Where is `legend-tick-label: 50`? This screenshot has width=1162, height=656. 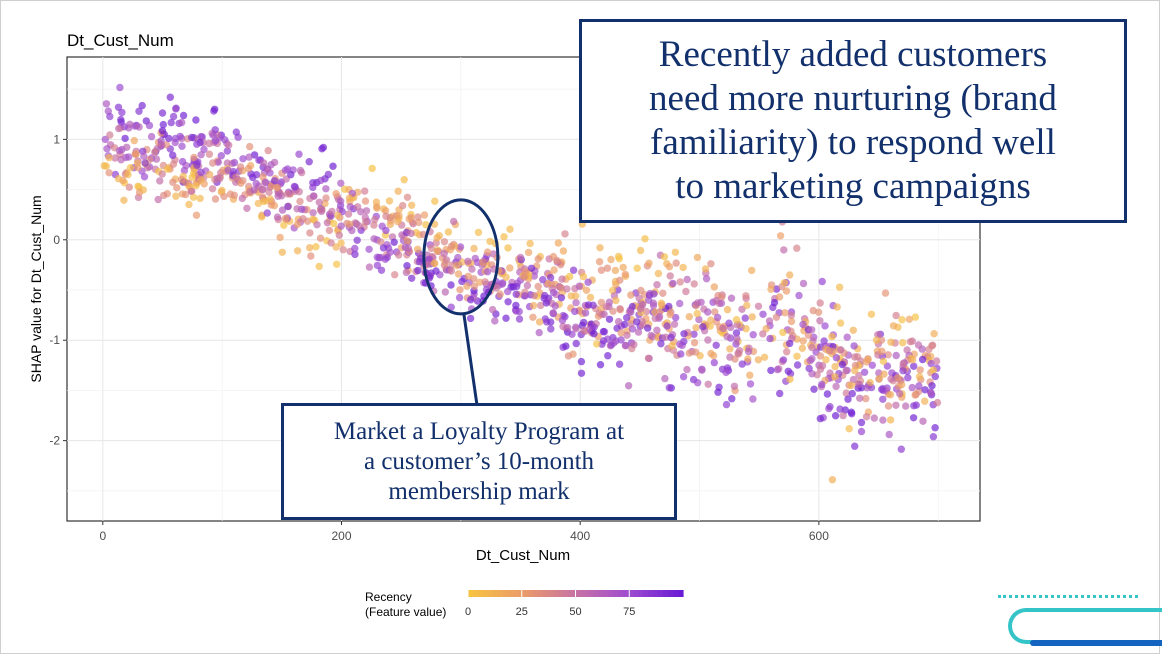 legend-tick-label: 50 is located at coordinates (575, 612).